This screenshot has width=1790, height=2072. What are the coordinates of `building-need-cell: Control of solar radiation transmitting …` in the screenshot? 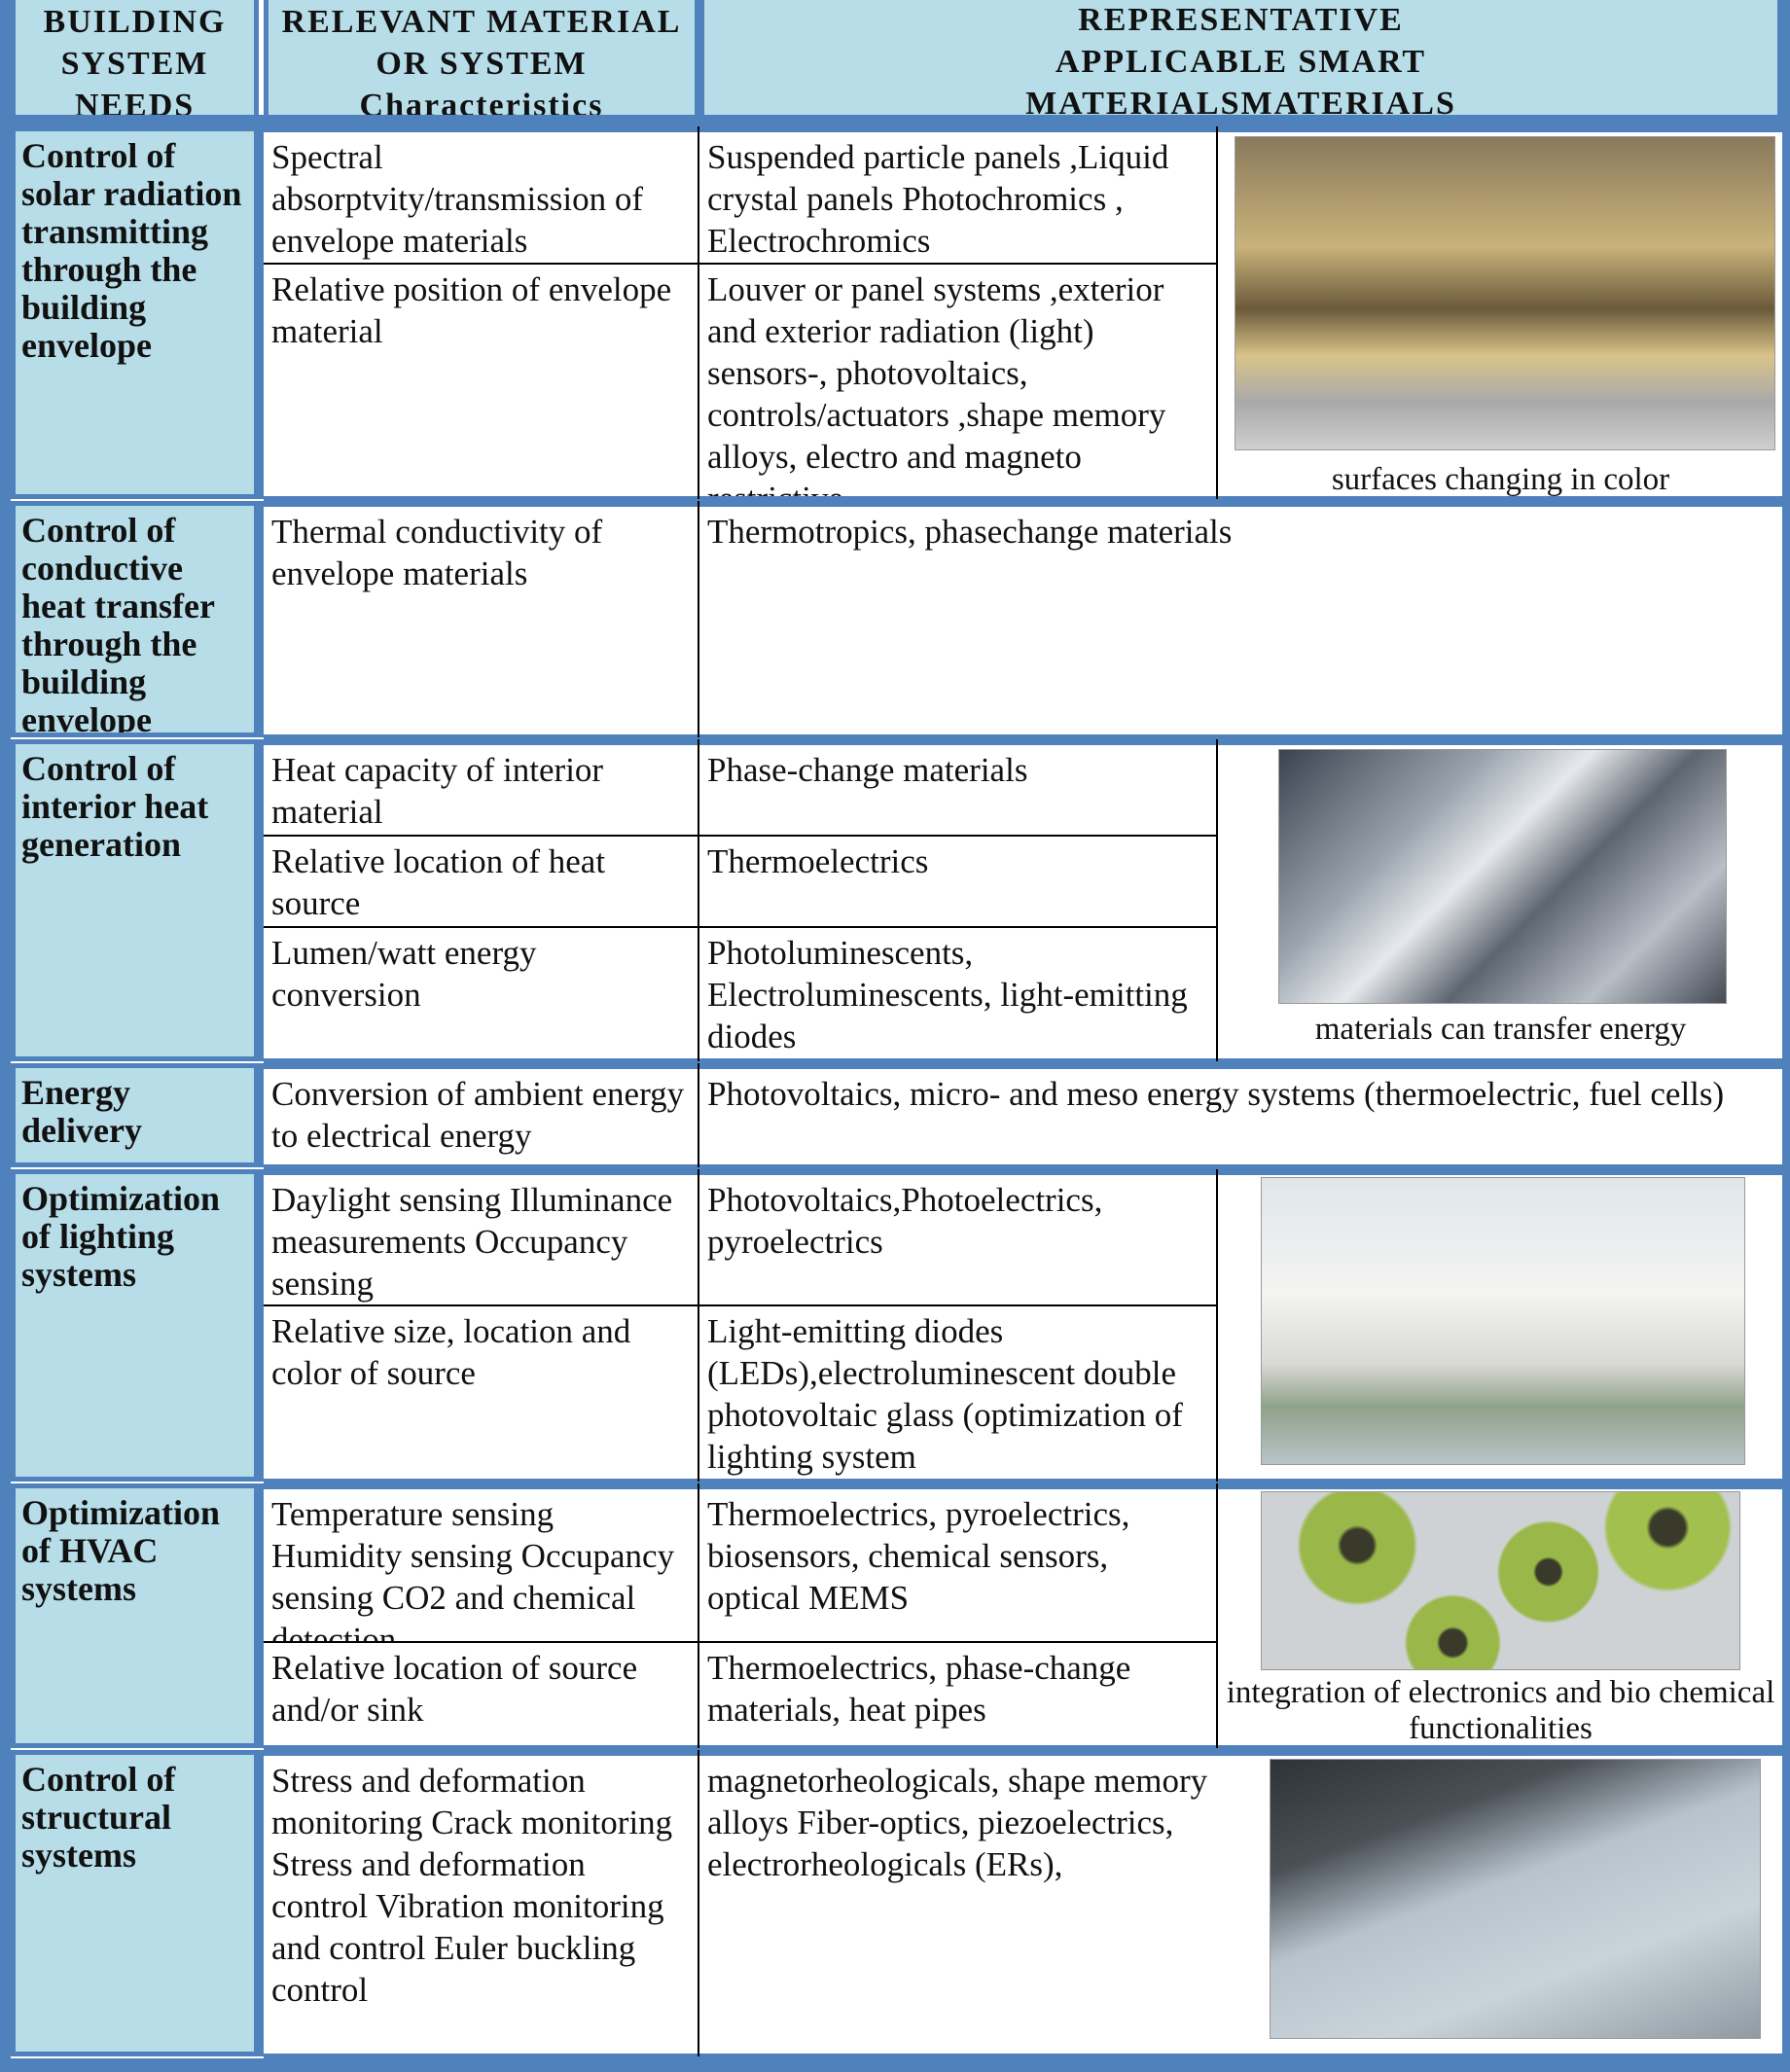 It's located at (135, 312).